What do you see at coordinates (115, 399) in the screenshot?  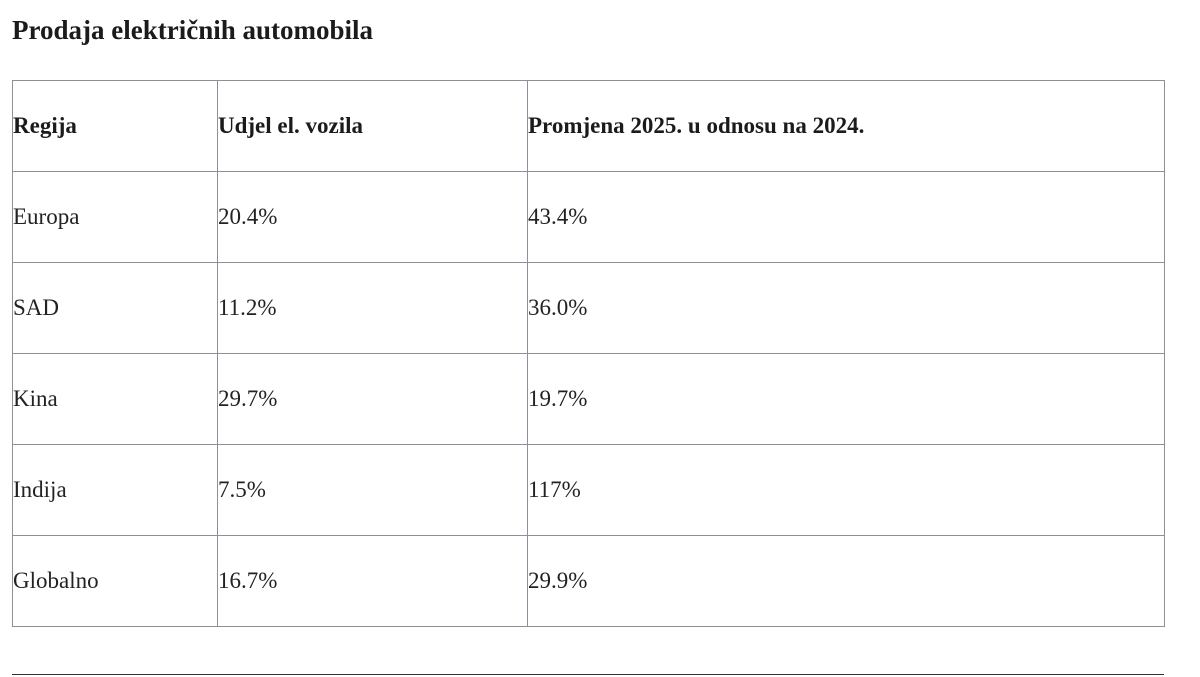 I see `cell-region: Kina` at bounding box center [115, 399].